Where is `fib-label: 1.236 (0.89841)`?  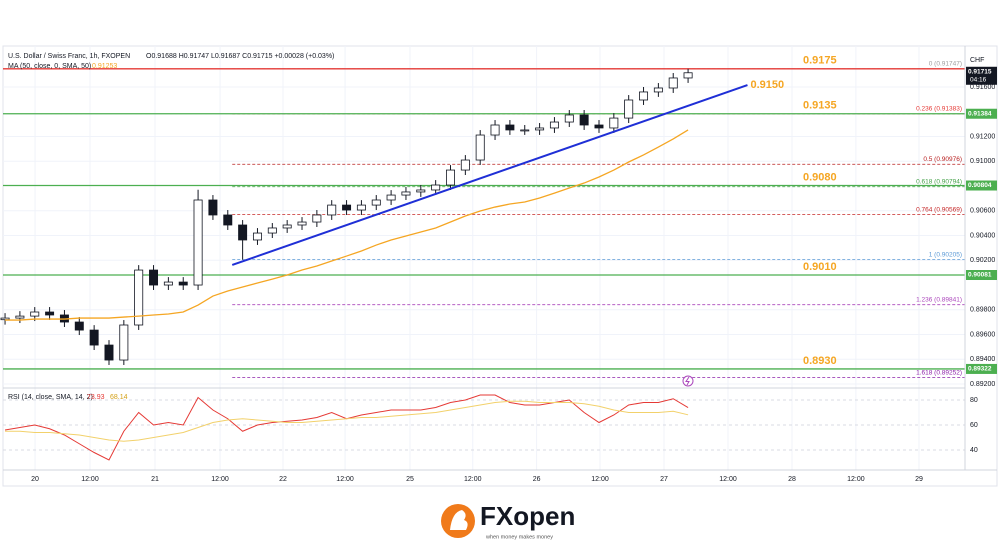
fib-label: 1.236 (0.89841) is located at coordinates (939, 299).